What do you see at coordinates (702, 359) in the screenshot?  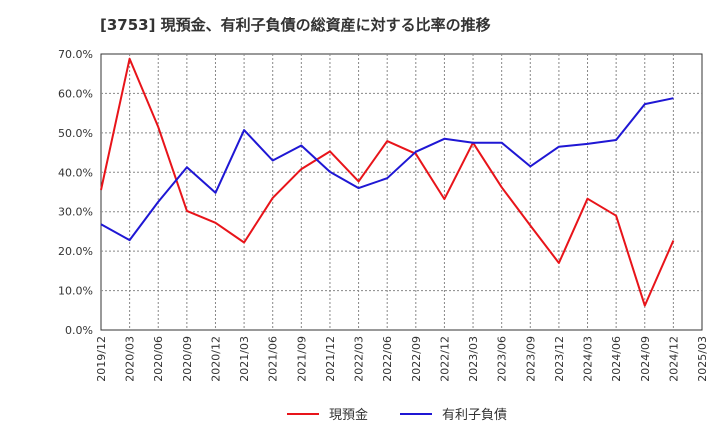 I see `x-tick-label: 2025/03` at bounding box center [702, 359].